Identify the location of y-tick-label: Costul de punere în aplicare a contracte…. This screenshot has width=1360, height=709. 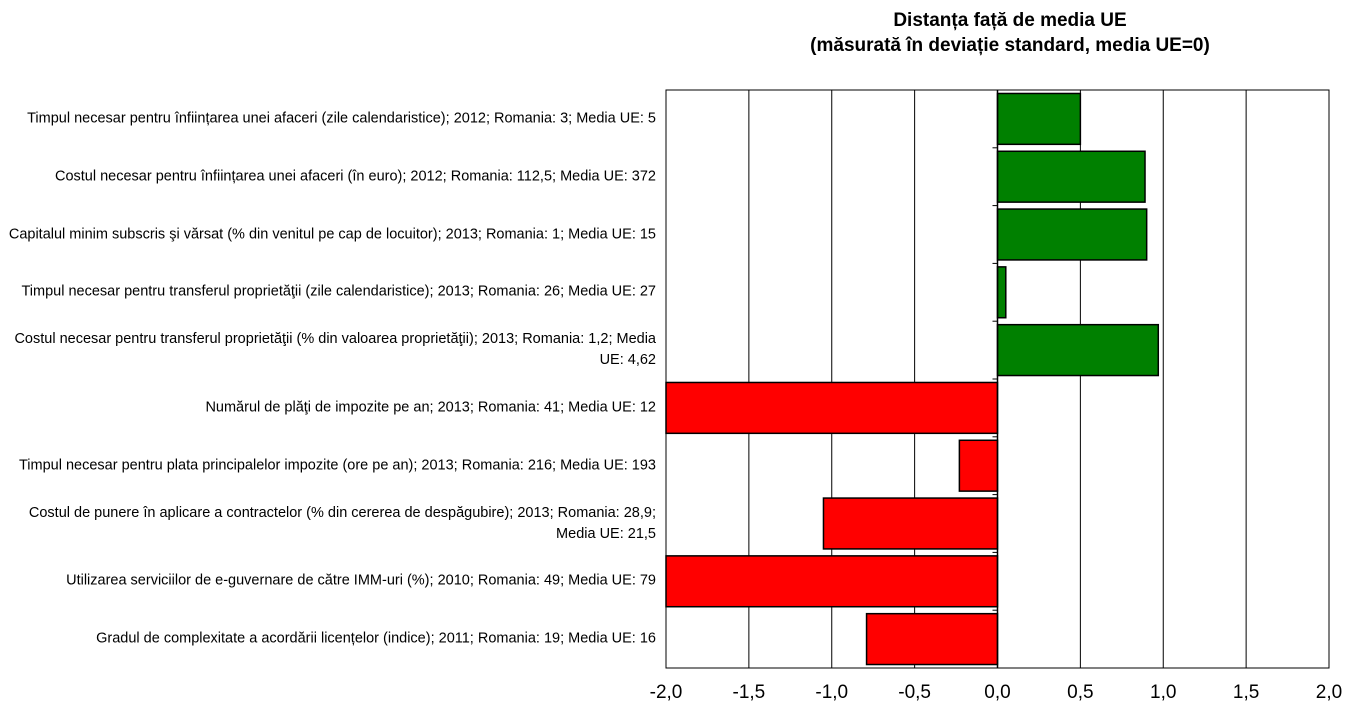
(342, 523).